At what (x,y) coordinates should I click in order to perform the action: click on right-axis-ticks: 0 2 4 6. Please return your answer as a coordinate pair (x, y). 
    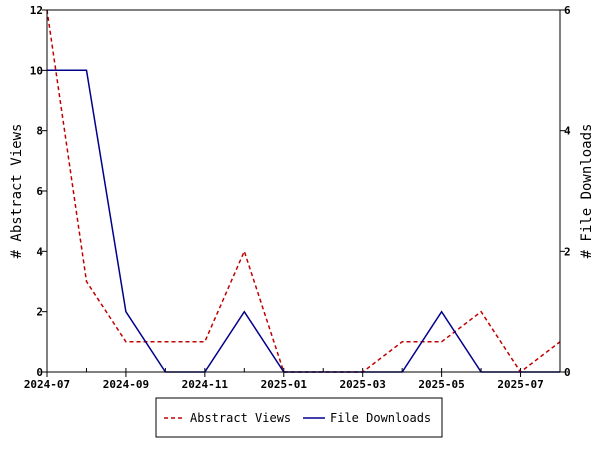
    Looking at the image, I should click on (565, 191).